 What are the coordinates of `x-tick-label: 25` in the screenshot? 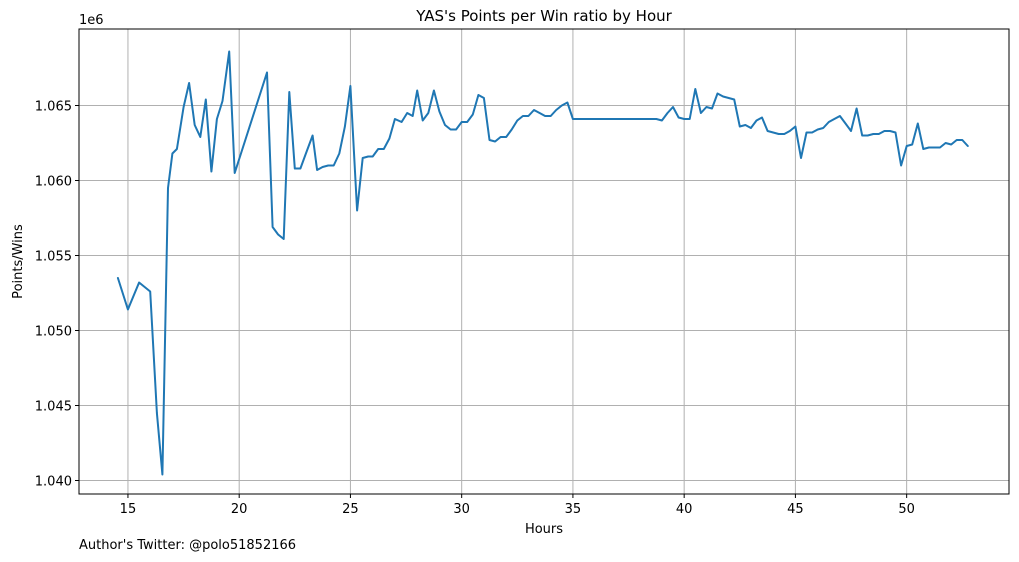 It's located at (350, 509).